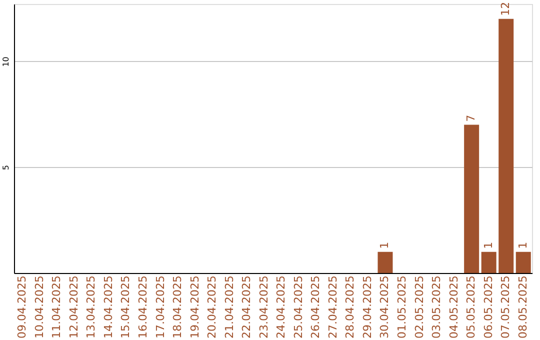 The image size is (540, 340). Describe the element at coordinates (6, 61) in the screenshot. I see `y-tick-label: 10` at that location.